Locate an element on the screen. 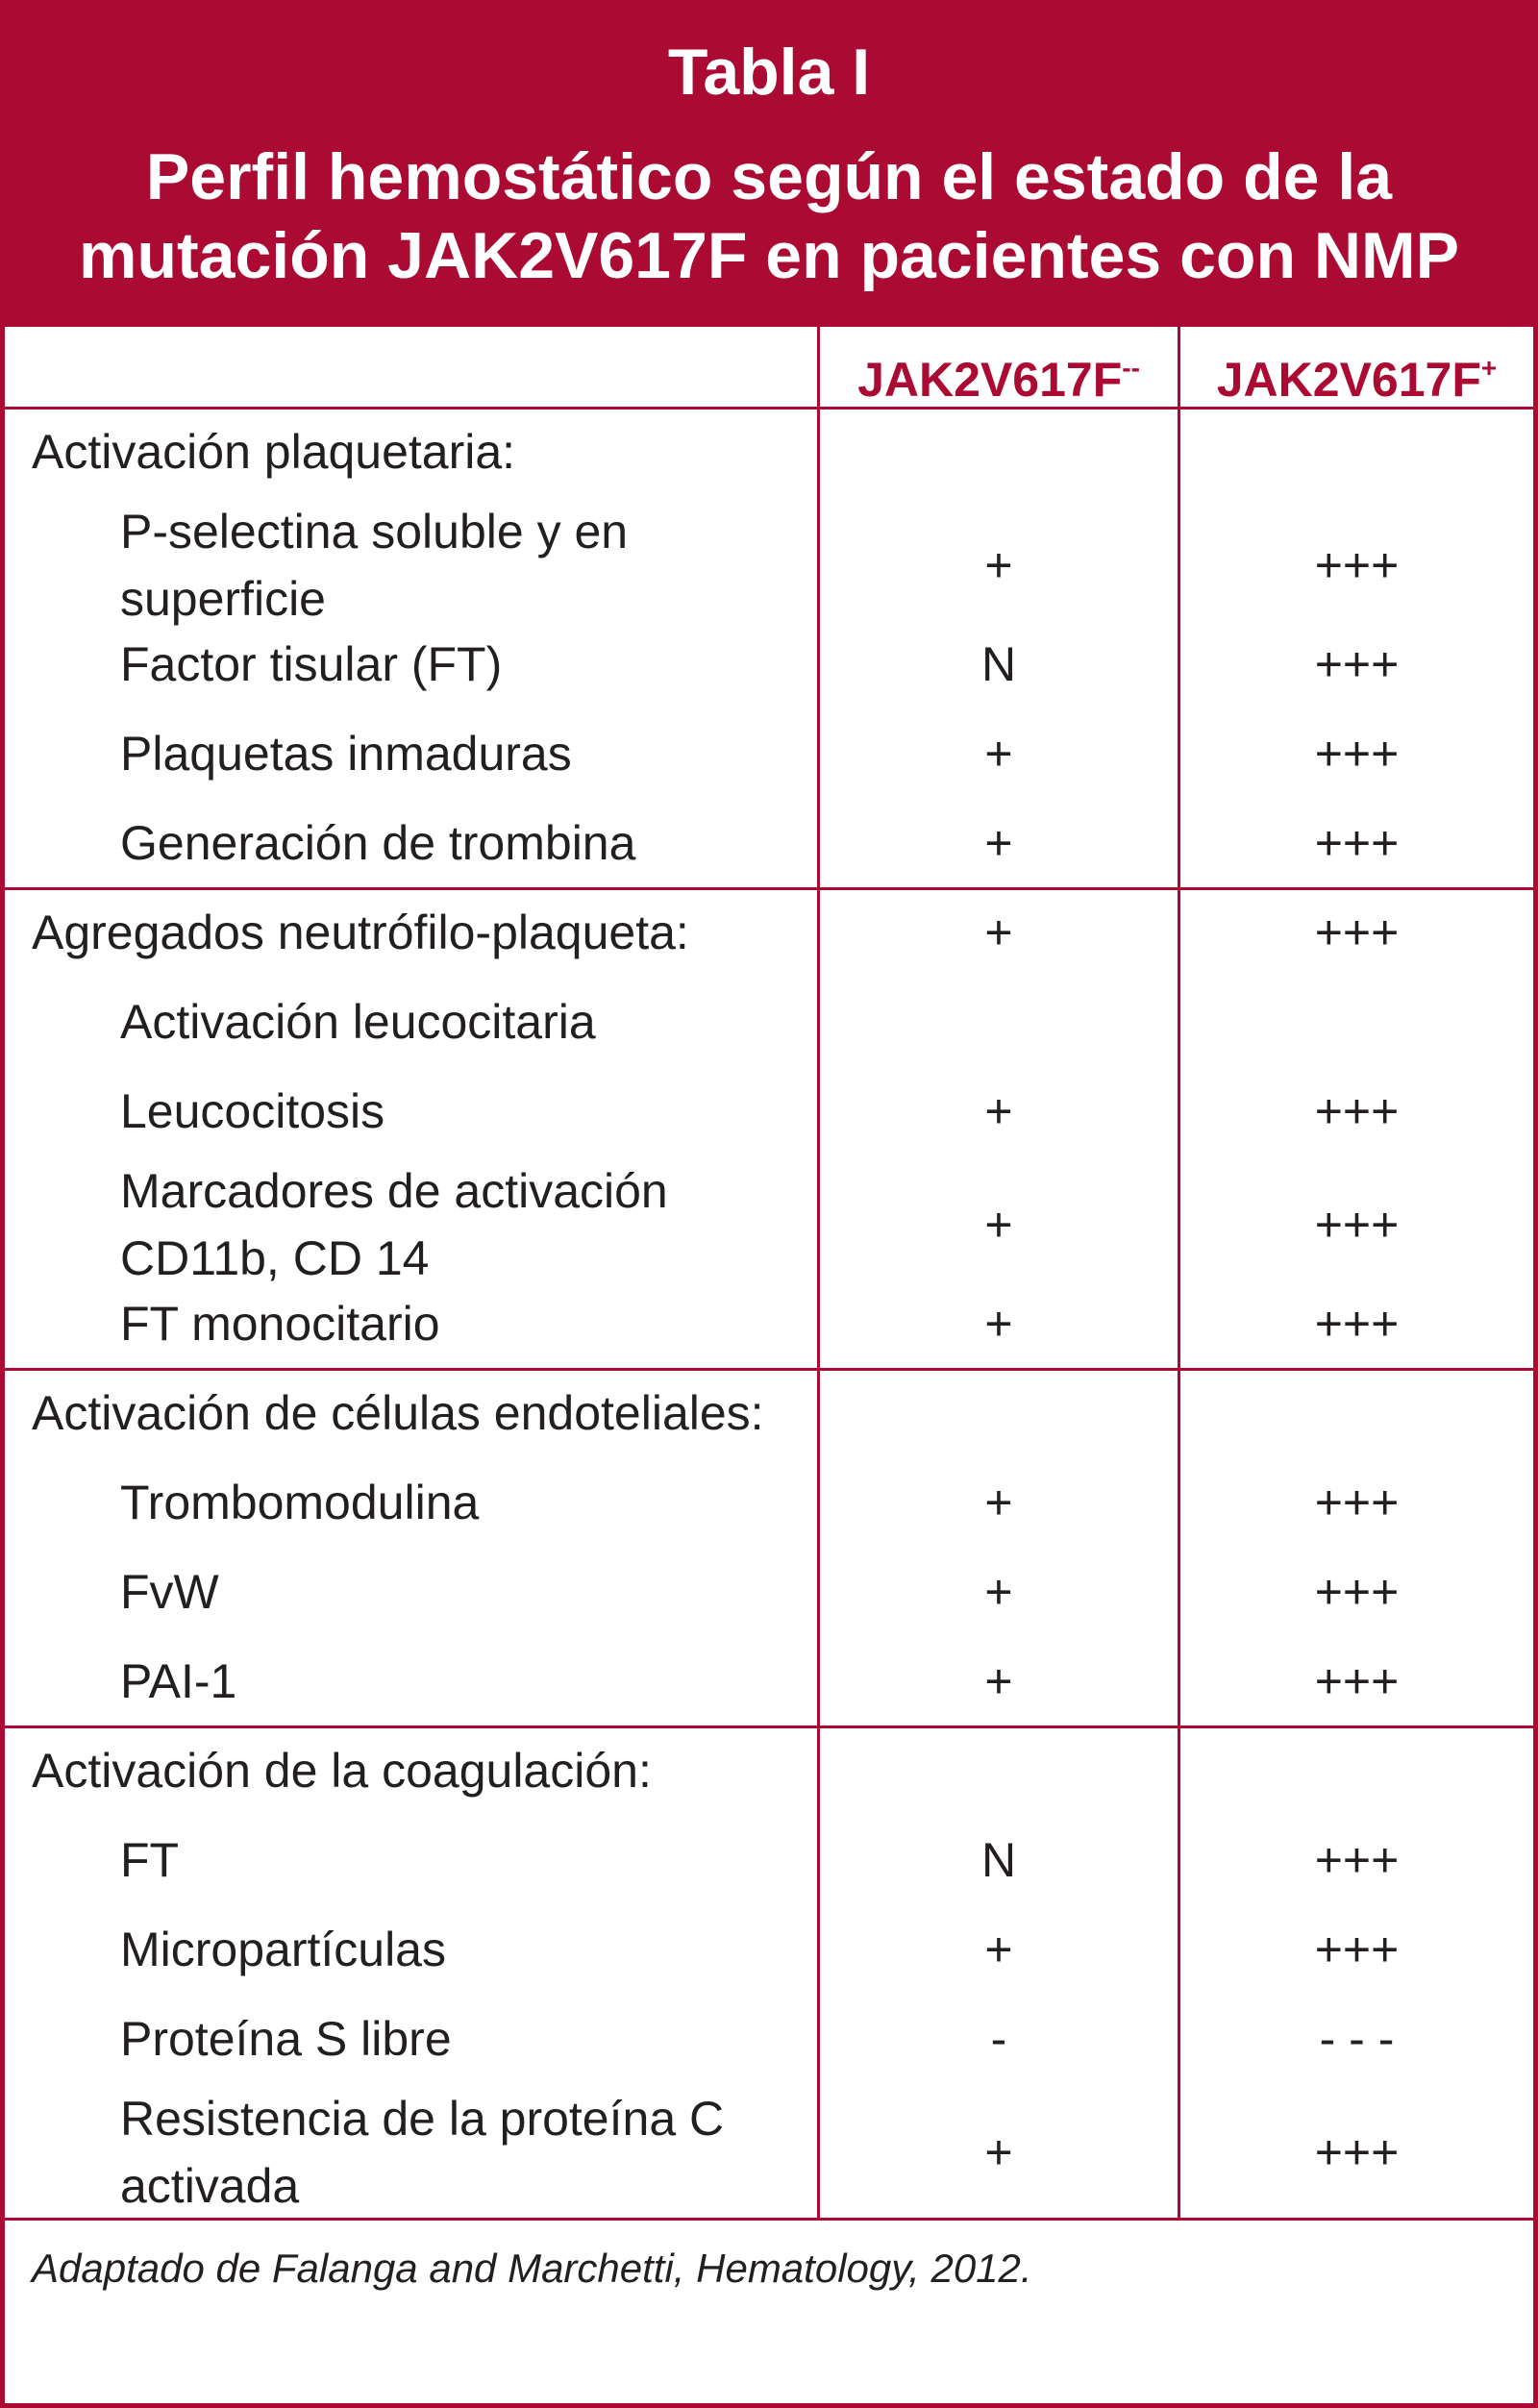 The width and height of the screenshot is (1538, 2408). section-label: Activación de la coagulación: is located at coordinates (342, 1771).